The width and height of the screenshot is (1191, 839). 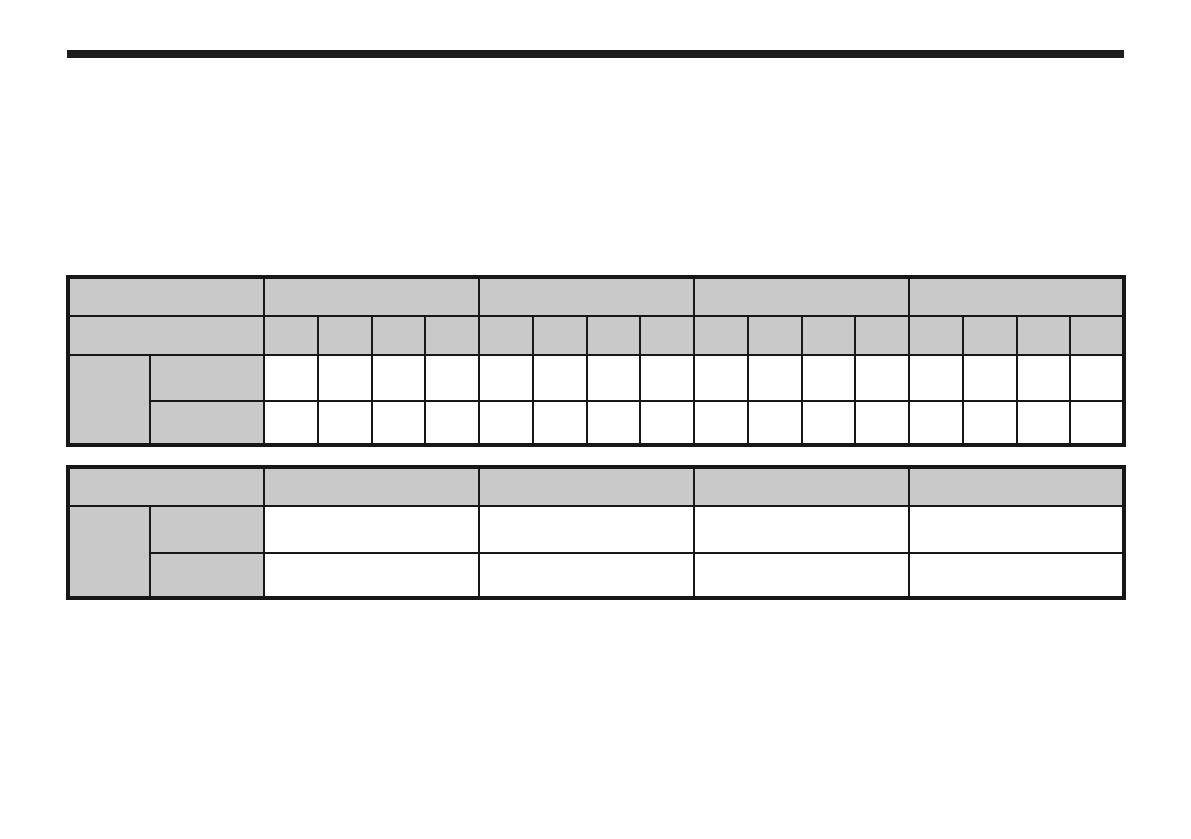 I want to click on upper-row-group-label-cell, so click(x=109, y=400).